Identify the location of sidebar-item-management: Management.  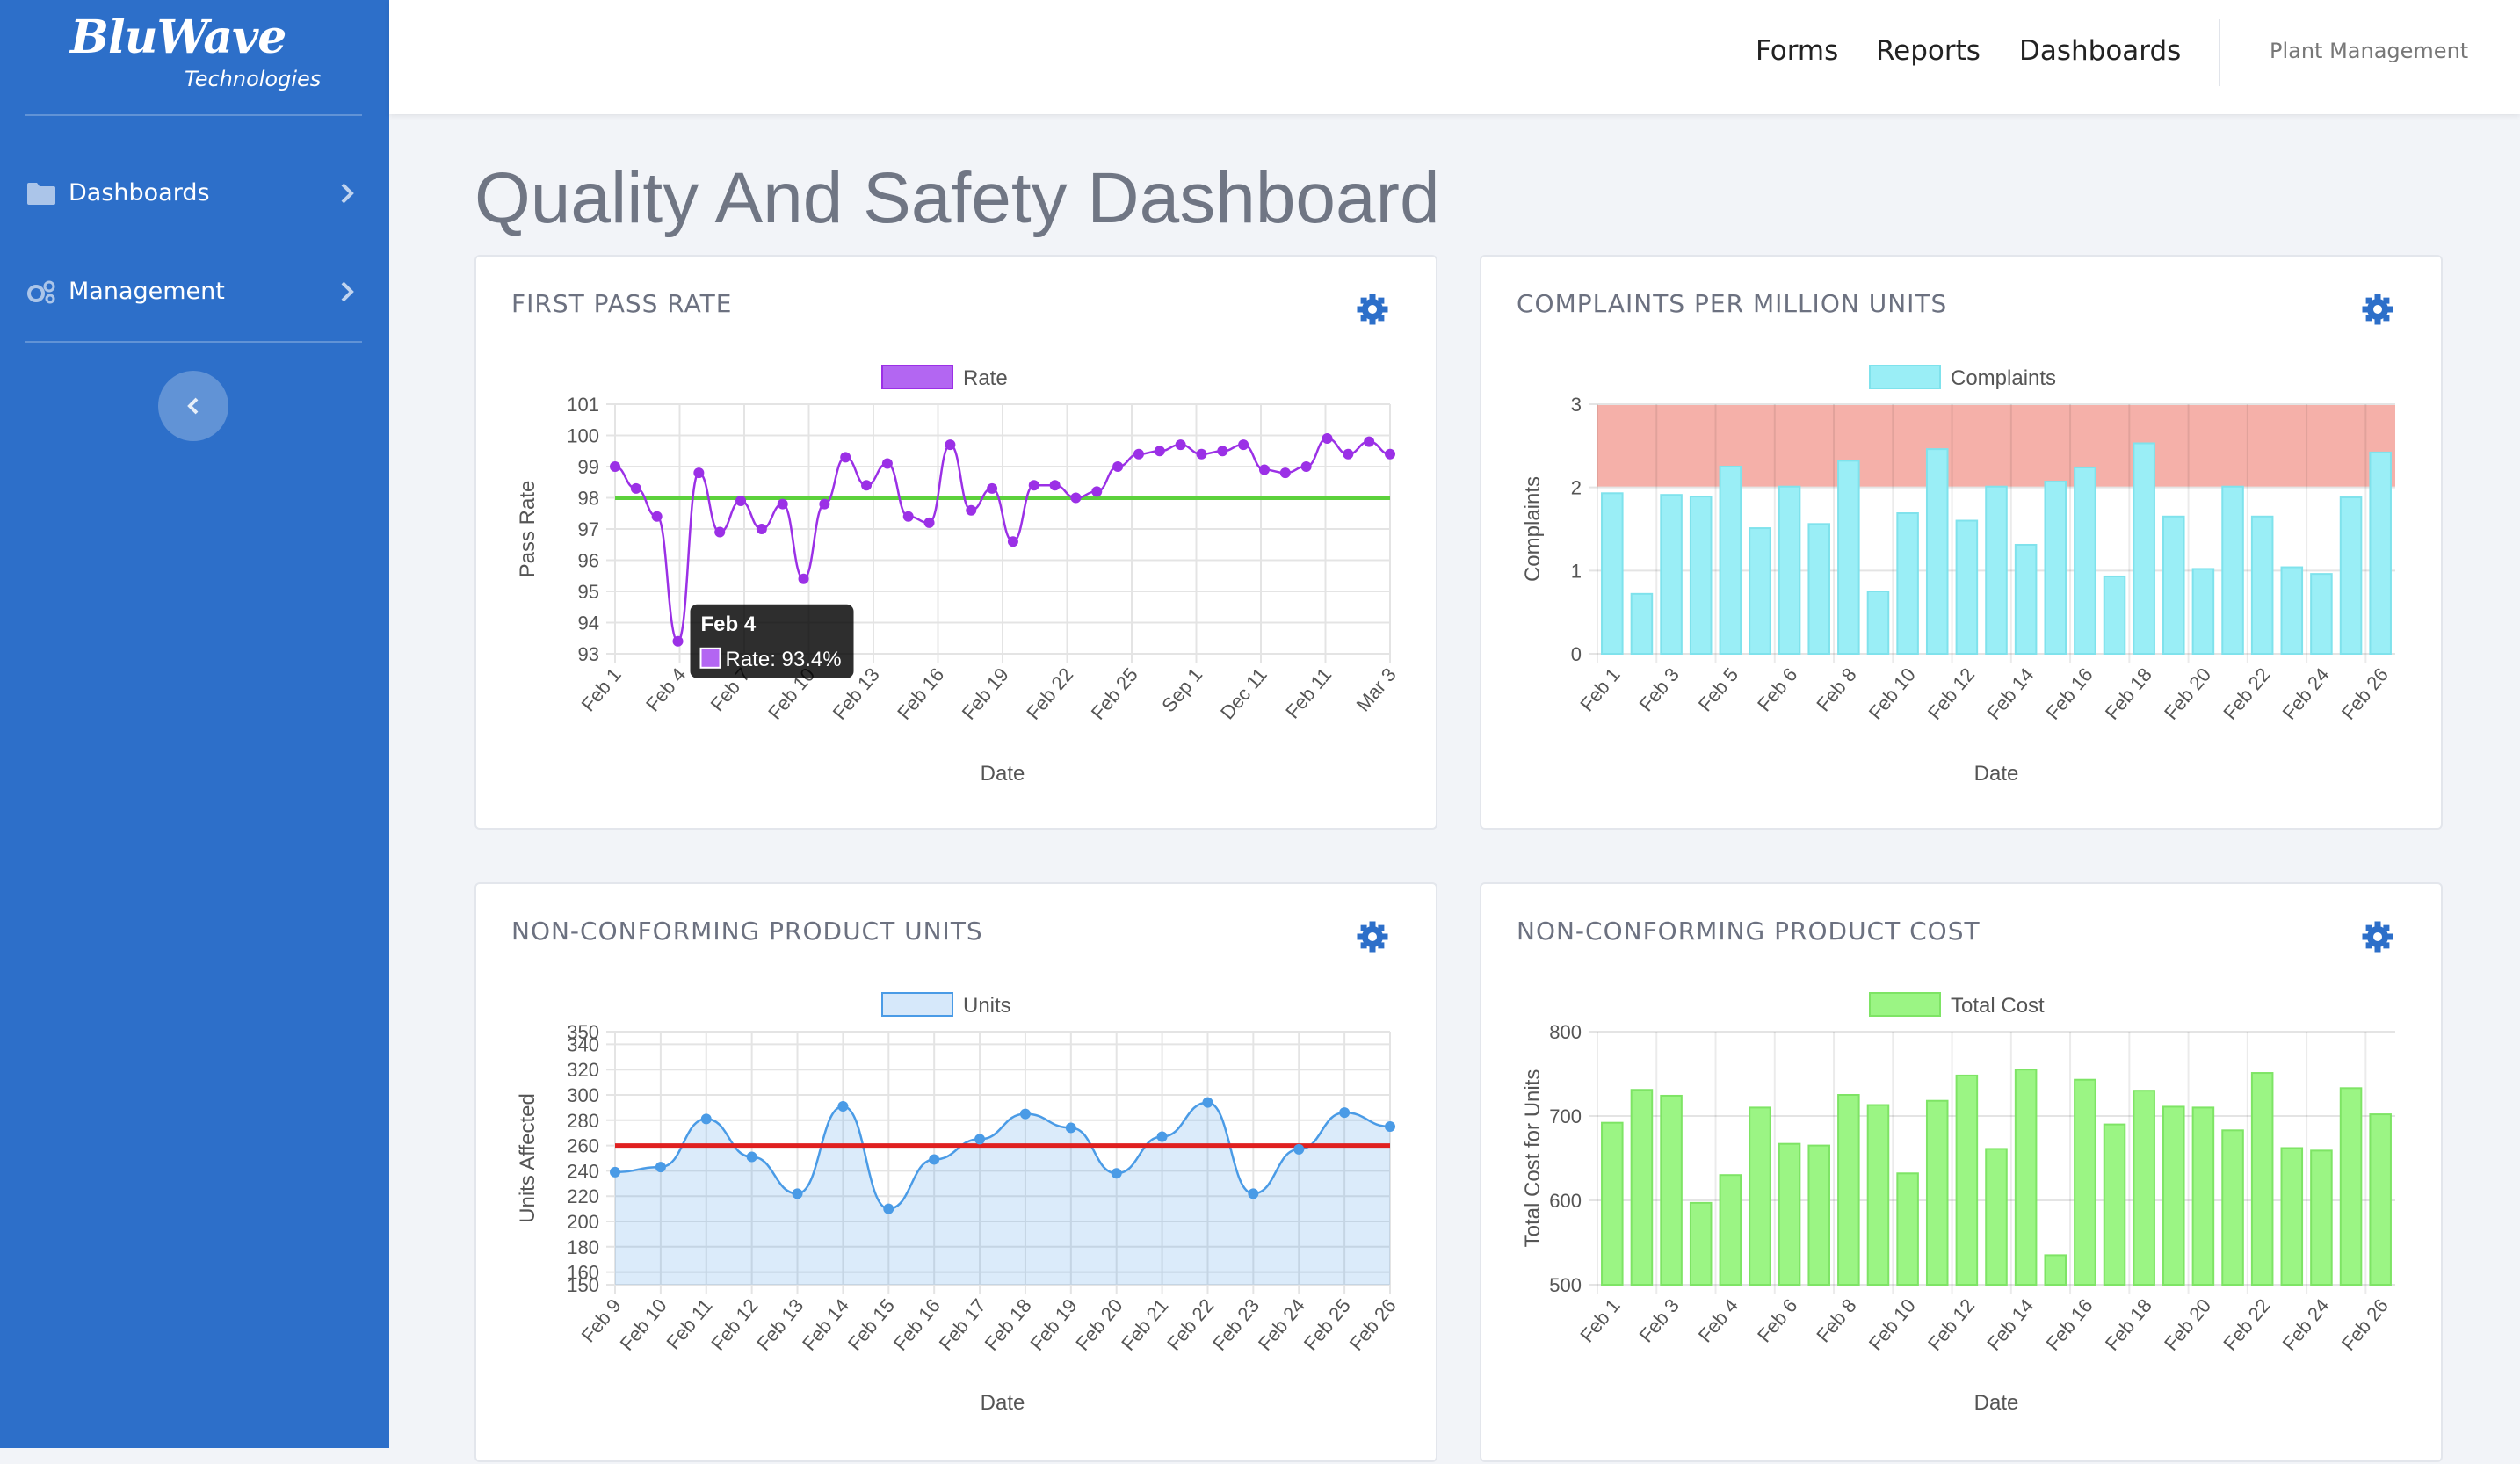
(194, 292).